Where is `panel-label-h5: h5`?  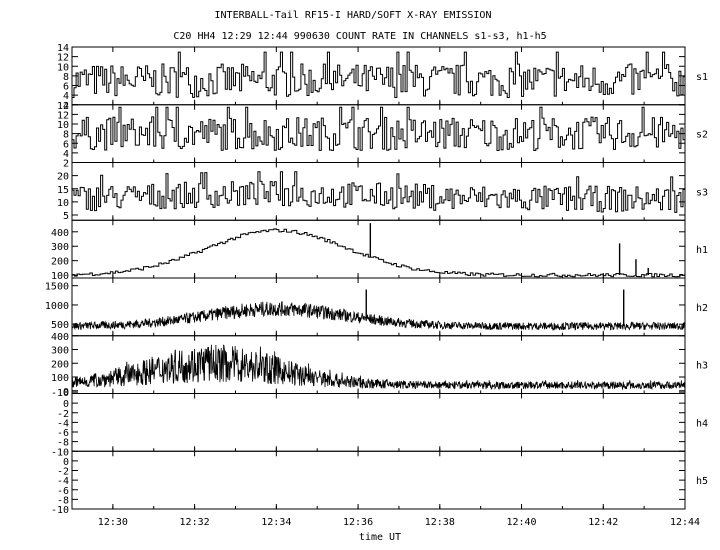 panel-label-h5: h5 is located at coordinates (702, 481).